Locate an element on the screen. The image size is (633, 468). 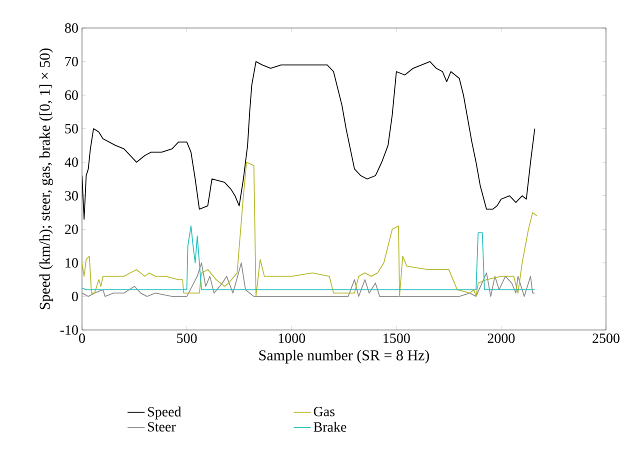
y-tick-label: 60 is located at coordinates (71, 95).